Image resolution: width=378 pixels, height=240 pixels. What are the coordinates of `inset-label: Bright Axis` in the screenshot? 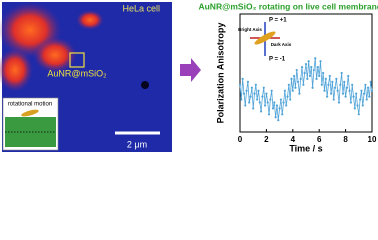 It's located at (250, 29).